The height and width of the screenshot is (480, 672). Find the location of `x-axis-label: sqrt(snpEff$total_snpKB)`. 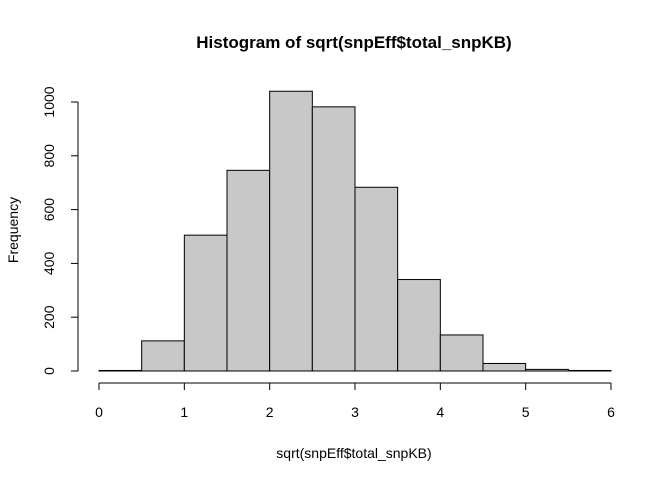

x-axis-label: sqrt(snpEff$total_snpKB) is located at coordinates (353, 453).